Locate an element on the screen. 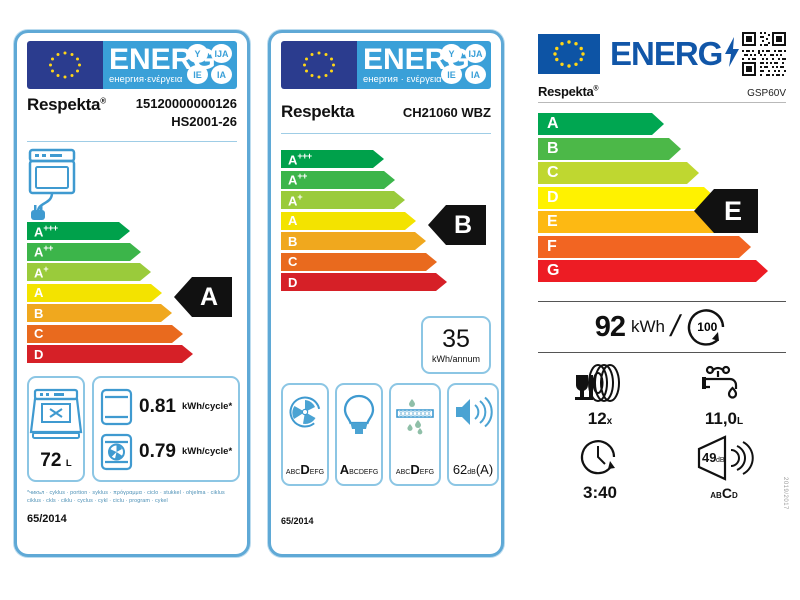  scale-class-letter: D is located at coordinates (293, 282).